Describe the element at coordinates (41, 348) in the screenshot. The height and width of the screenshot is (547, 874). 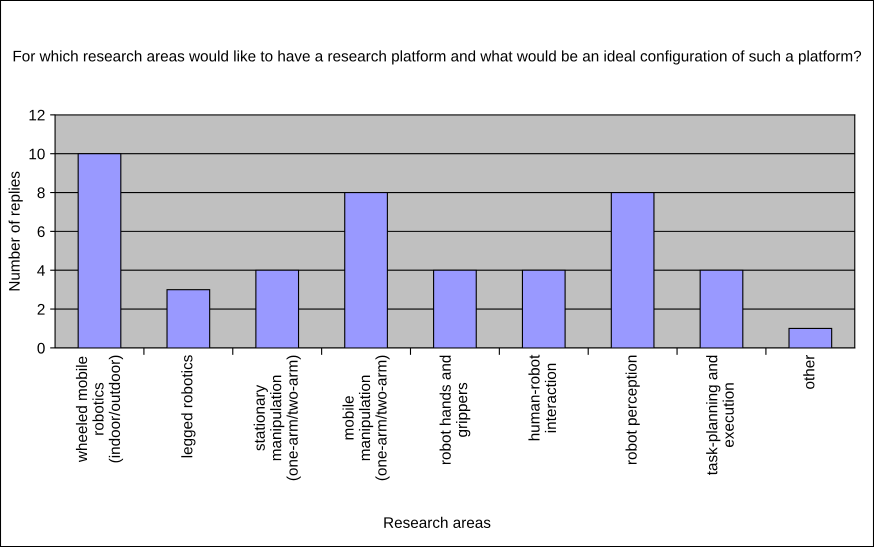
I see `y-tick-label: 0` at that location.